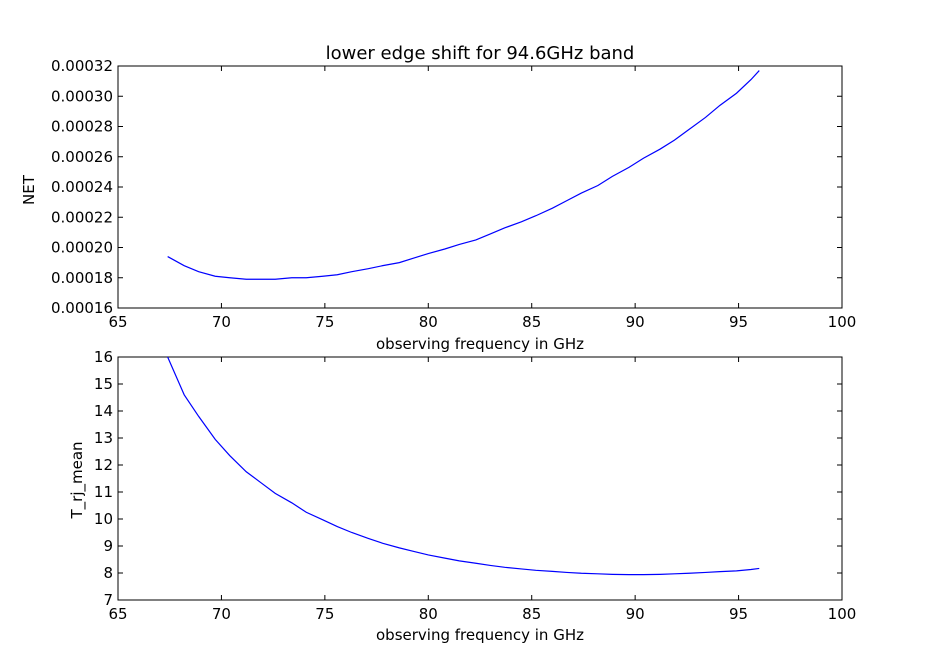  What do you see at coordinates (103, 438) in the screenshot?
I see `y-tick-label: 13` at bounding box center [103, 438].